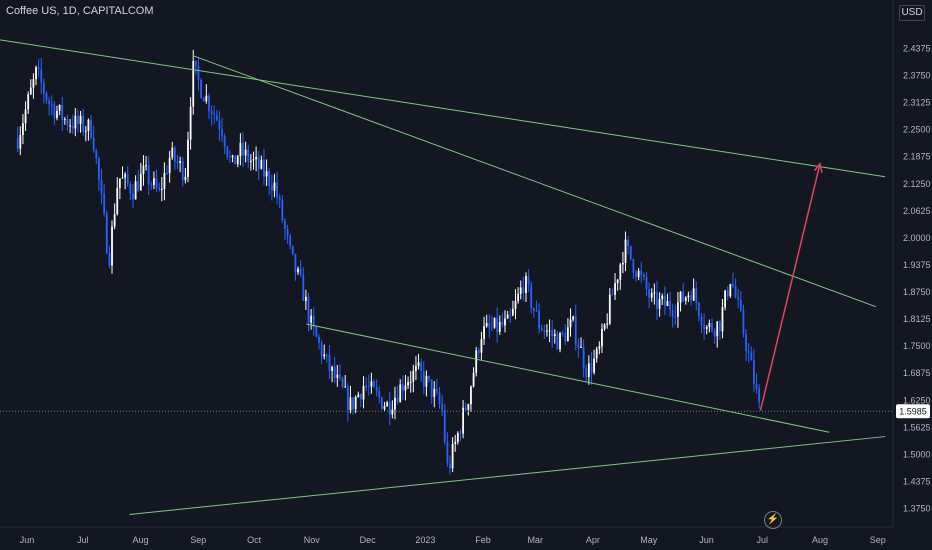 This screenshot has height=550, width=932. What do you see at coordinates (917, 238) in the screenshot?
I see `y-tick-label: 2.0000` at bounding box center [917, 238].